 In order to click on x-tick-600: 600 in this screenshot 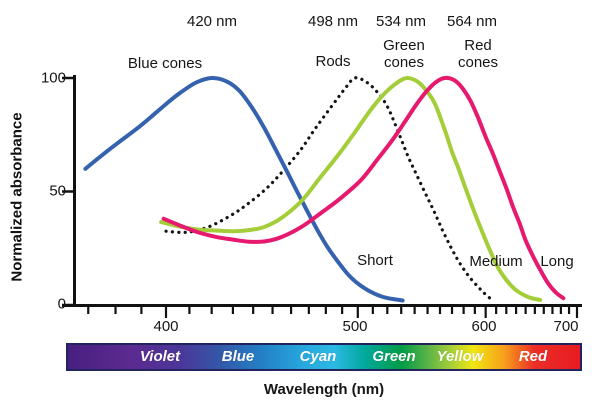, I will do `click(484, 326)`.